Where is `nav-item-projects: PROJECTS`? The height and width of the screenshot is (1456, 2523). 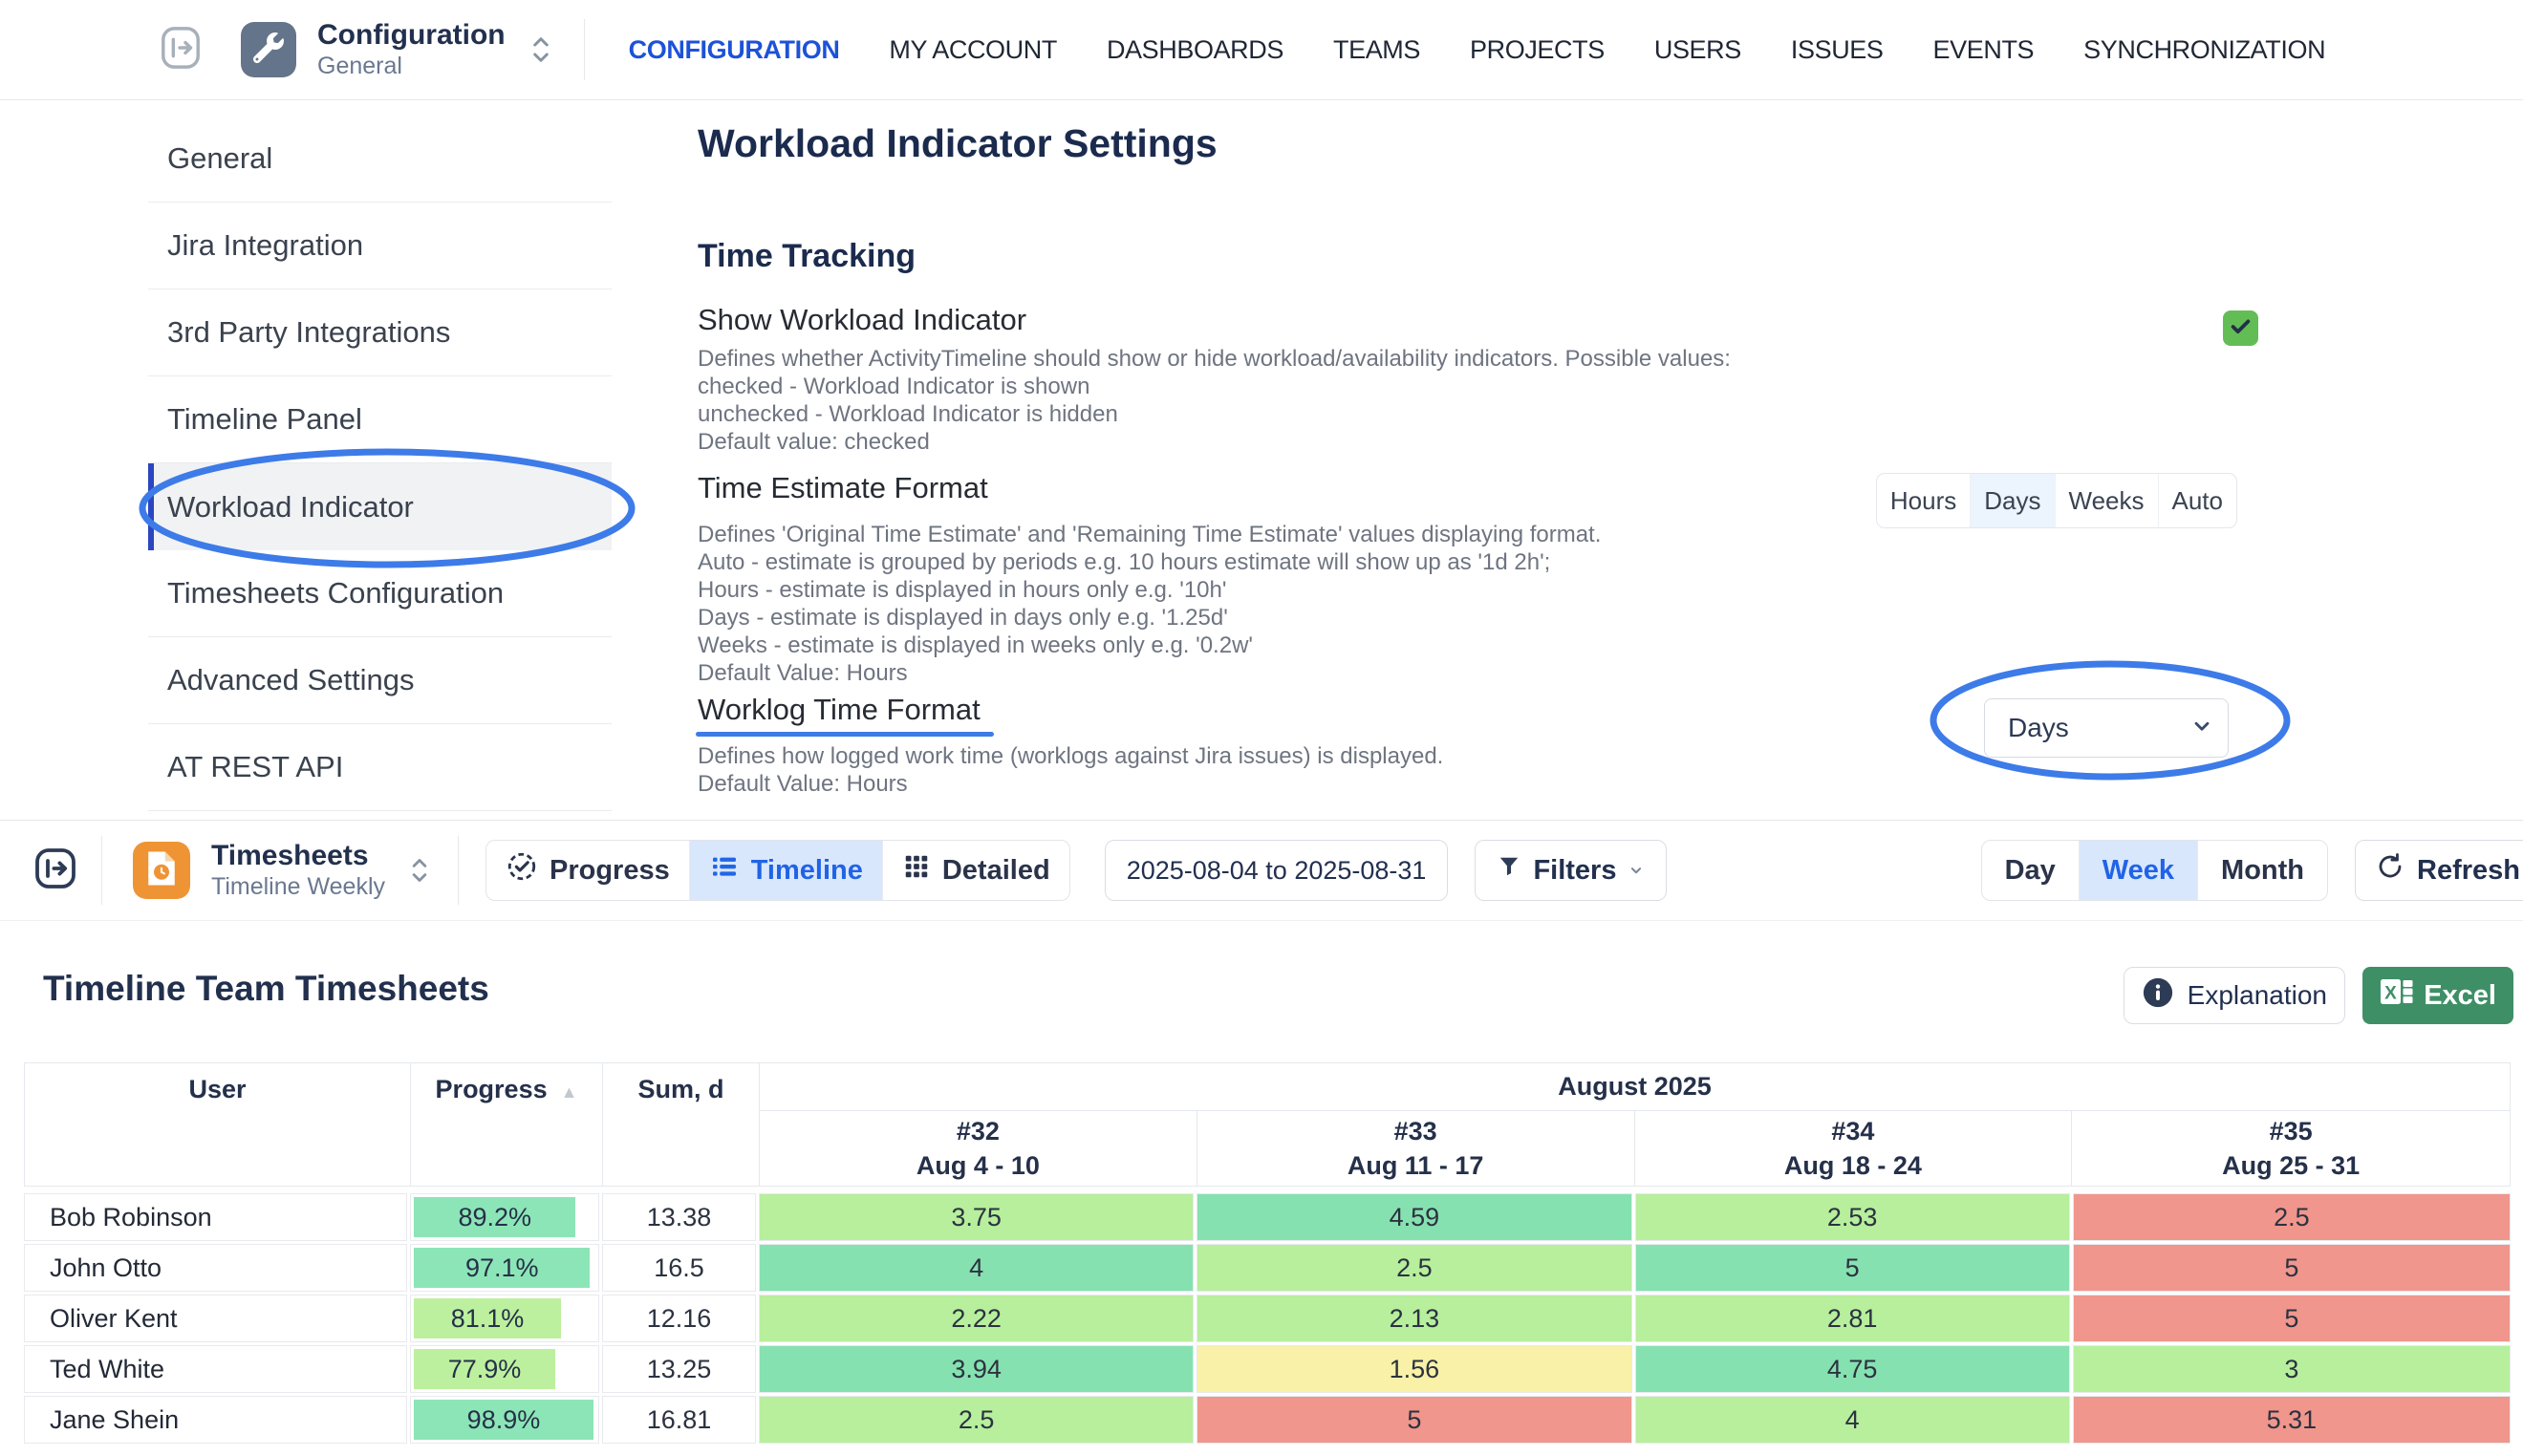 nav-item-projects: PROJECTS is located at coordinates (1538, 49).